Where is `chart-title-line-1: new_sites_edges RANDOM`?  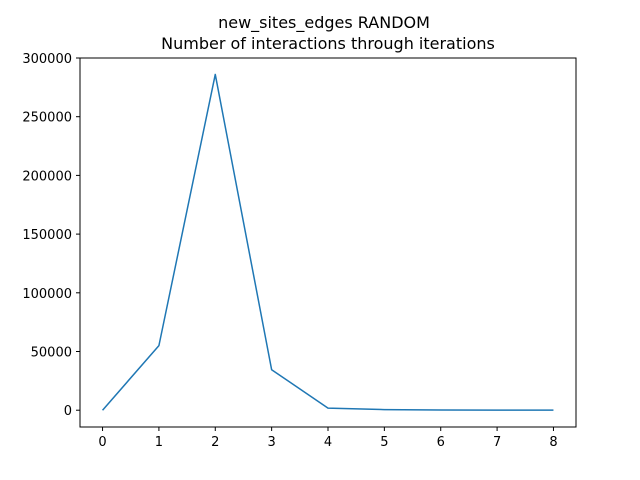
chart-title-line-1: new_sites_edges RANDOM is located at coordinates (324, 23).